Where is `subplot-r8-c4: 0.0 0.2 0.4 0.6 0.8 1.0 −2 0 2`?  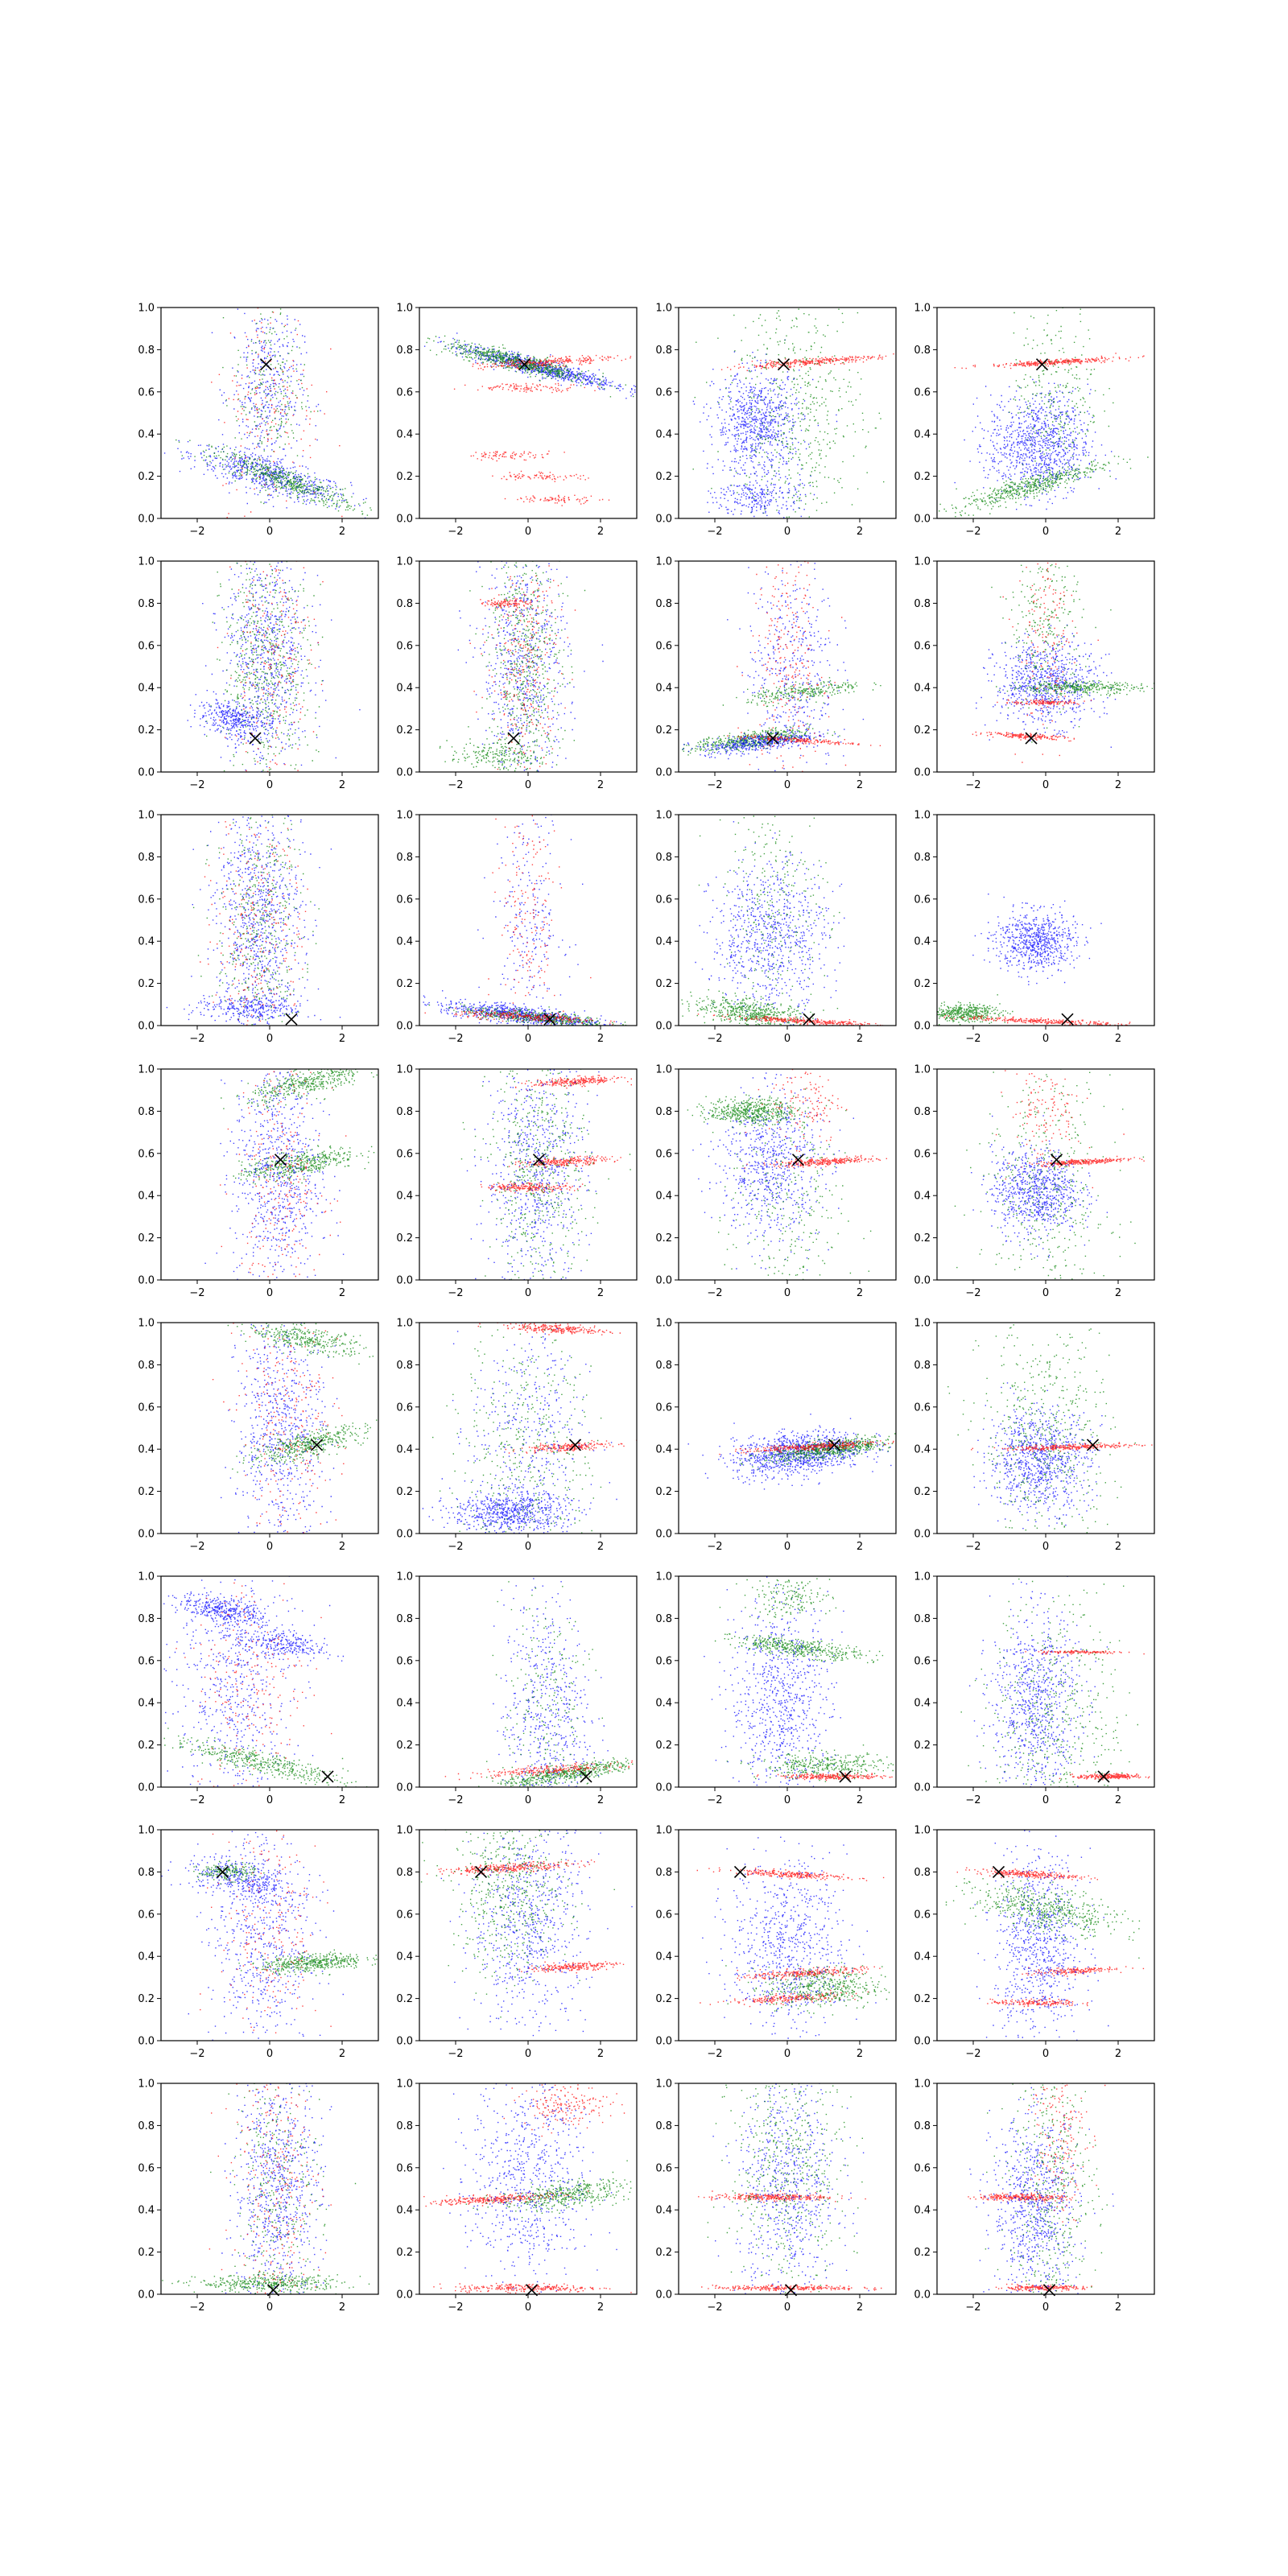
subplot-r8-c4: 0.0 0.2 0.4 0.6 0.8 1.0 −2 0 2 is located at coordinates (1034, 2196).